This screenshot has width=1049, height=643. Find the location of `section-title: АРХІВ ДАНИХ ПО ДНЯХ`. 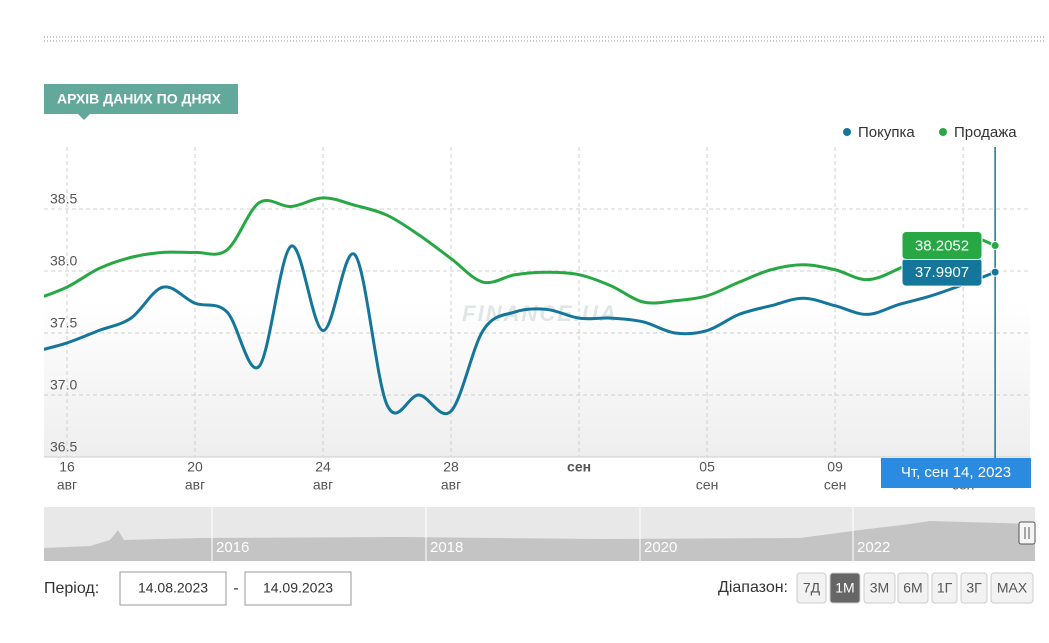

section-title: АРХІВ ДАНИХ ПО ДНЯХ is located at coordinates (139, 99).